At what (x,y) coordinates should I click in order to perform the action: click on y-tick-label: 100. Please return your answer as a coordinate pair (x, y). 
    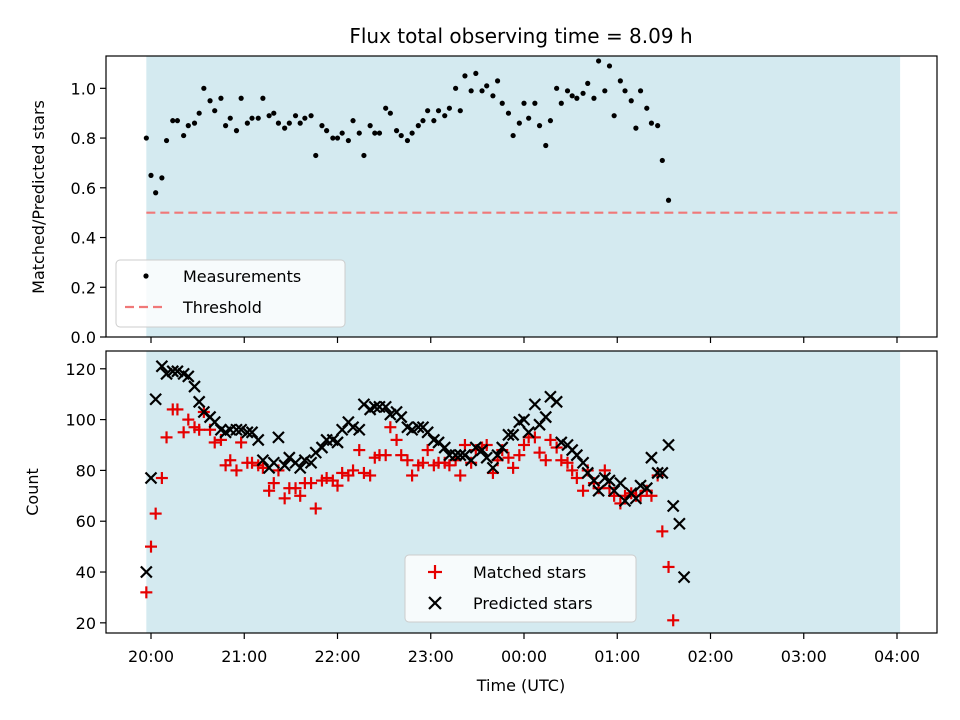
    Looking at the image, I should click on (80, 420).